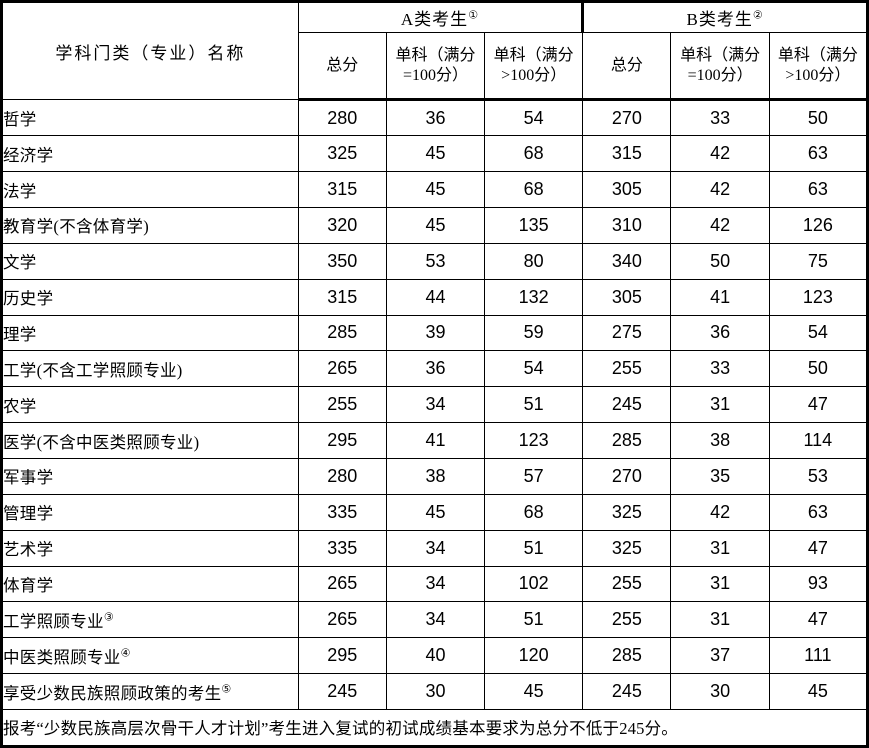 This screenshot has height=748, width=869. I want to click on discipline-name-label: 中医类照顾专业, so click(62, 657).